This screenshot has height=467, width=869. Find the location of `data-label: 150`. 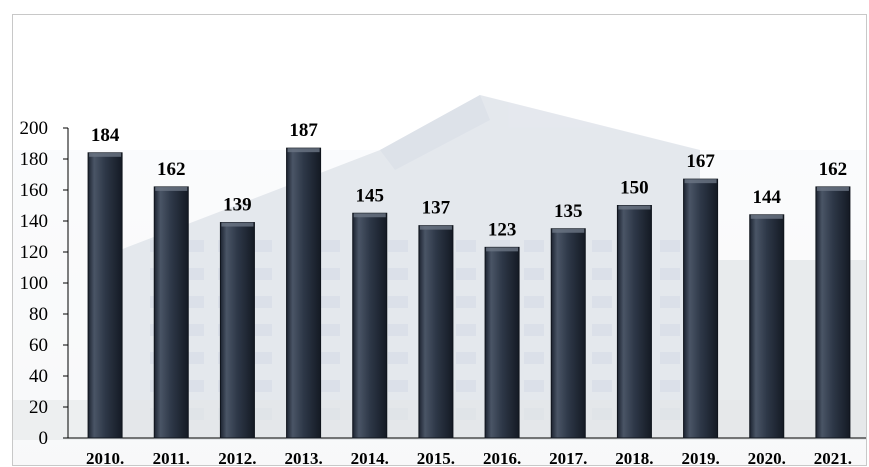

data-label: 150 is located at coordinates (634, 188).